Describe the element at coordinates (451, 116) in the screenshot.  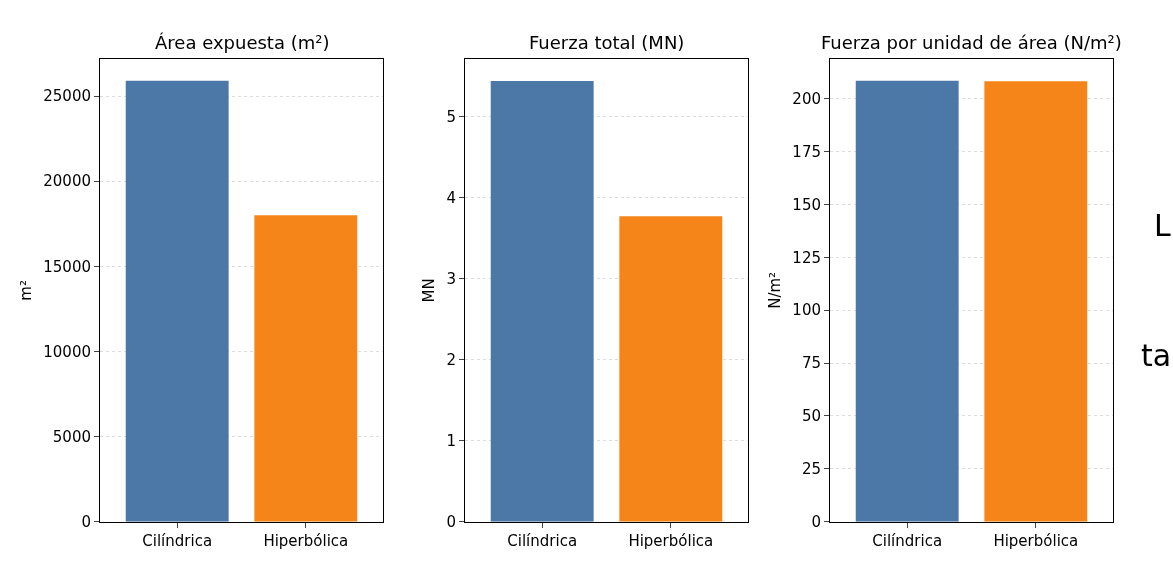
I see `y-tick-label: 5` at that location.